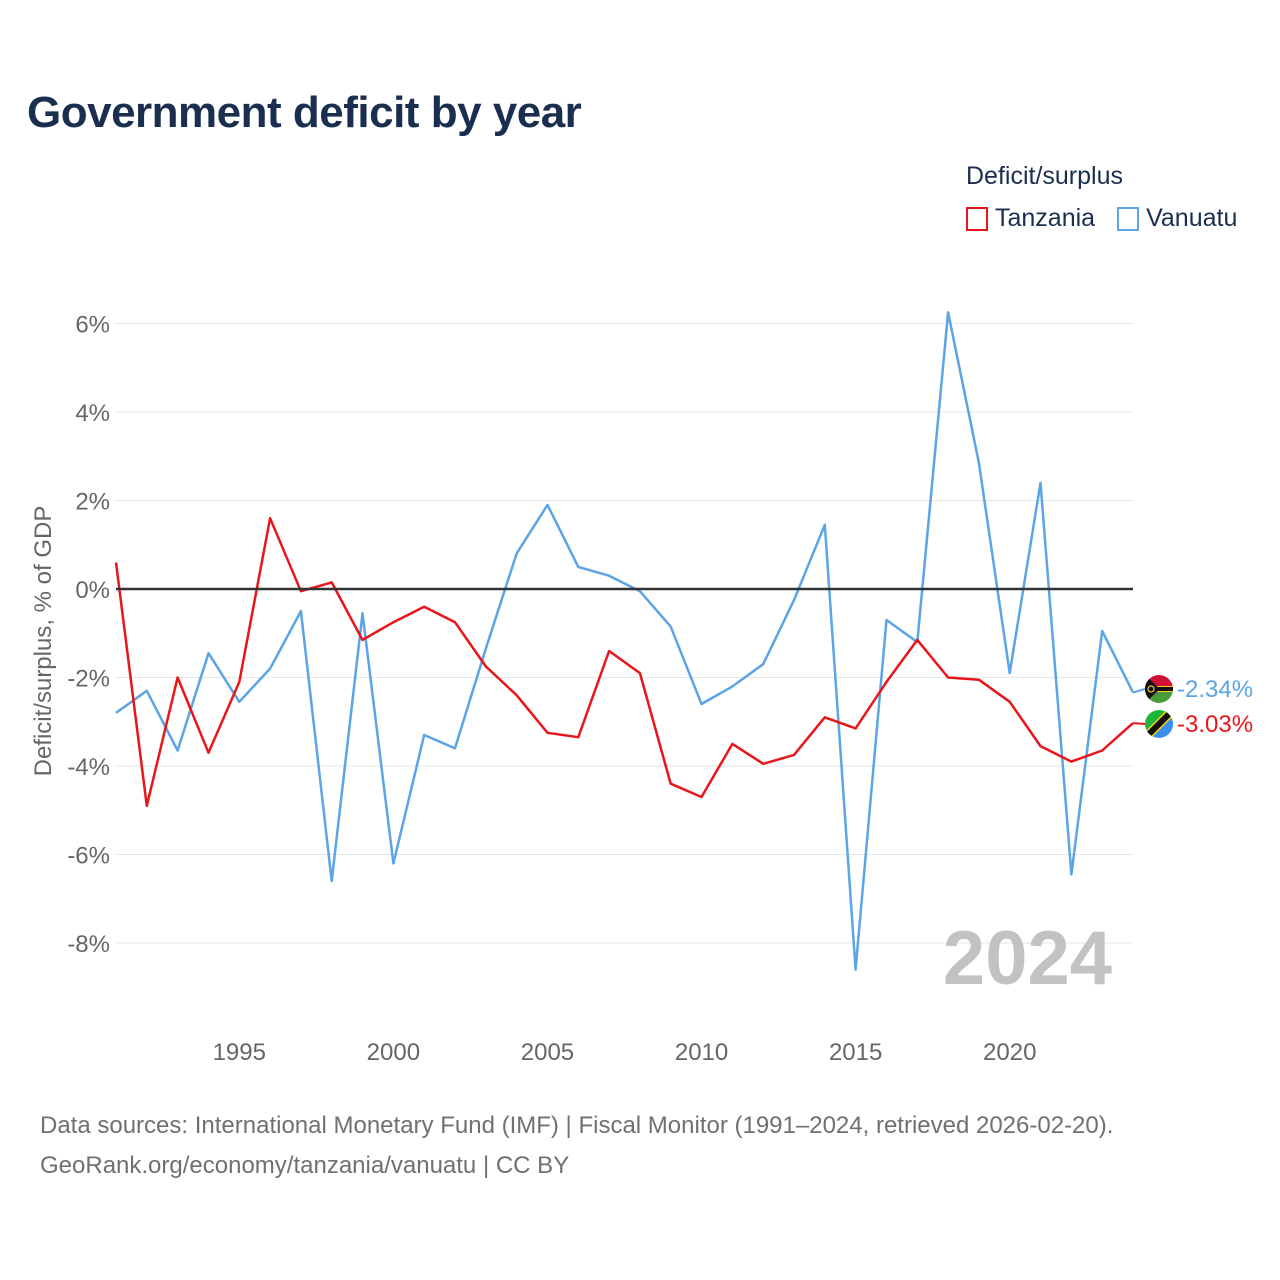  Describe the element at coordinates (92, 413) in the screenshot. I see `y-tick-label: 4%` at that location.